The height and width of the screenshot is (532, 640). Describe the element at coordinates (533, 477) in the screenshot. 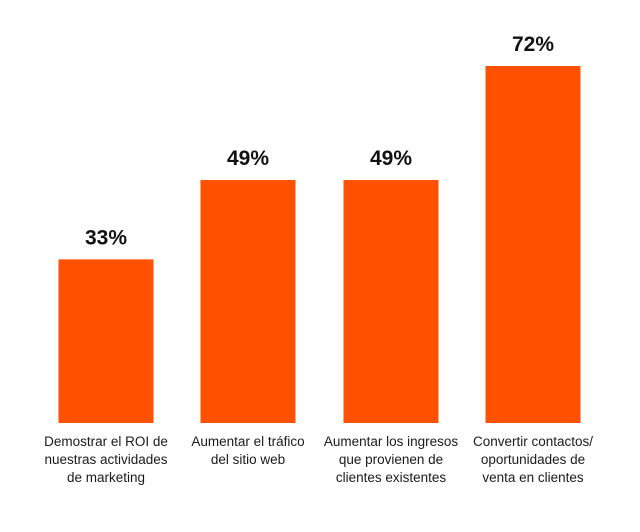

I see `category-label-4-line-3: venta en clientes` at that location.